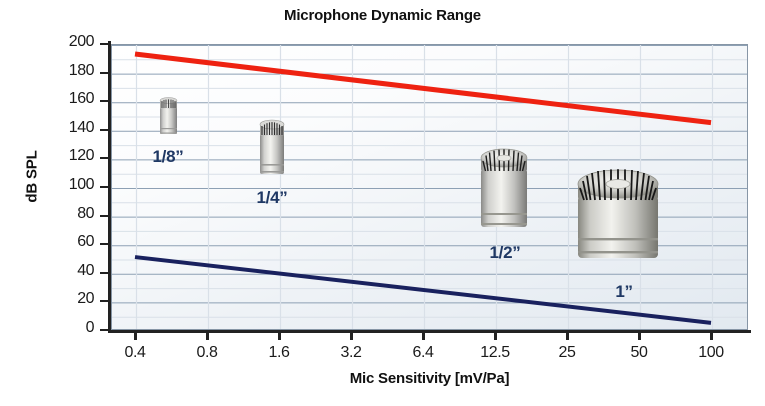 This screenshot has height=406, width=765. What do you see at coordinates (60, 203) in the screenshot?
I see `y-axis-tick-labels: 200 180 160 140 120 100 80 60 40 20 0` at bounding box center [60, 203].